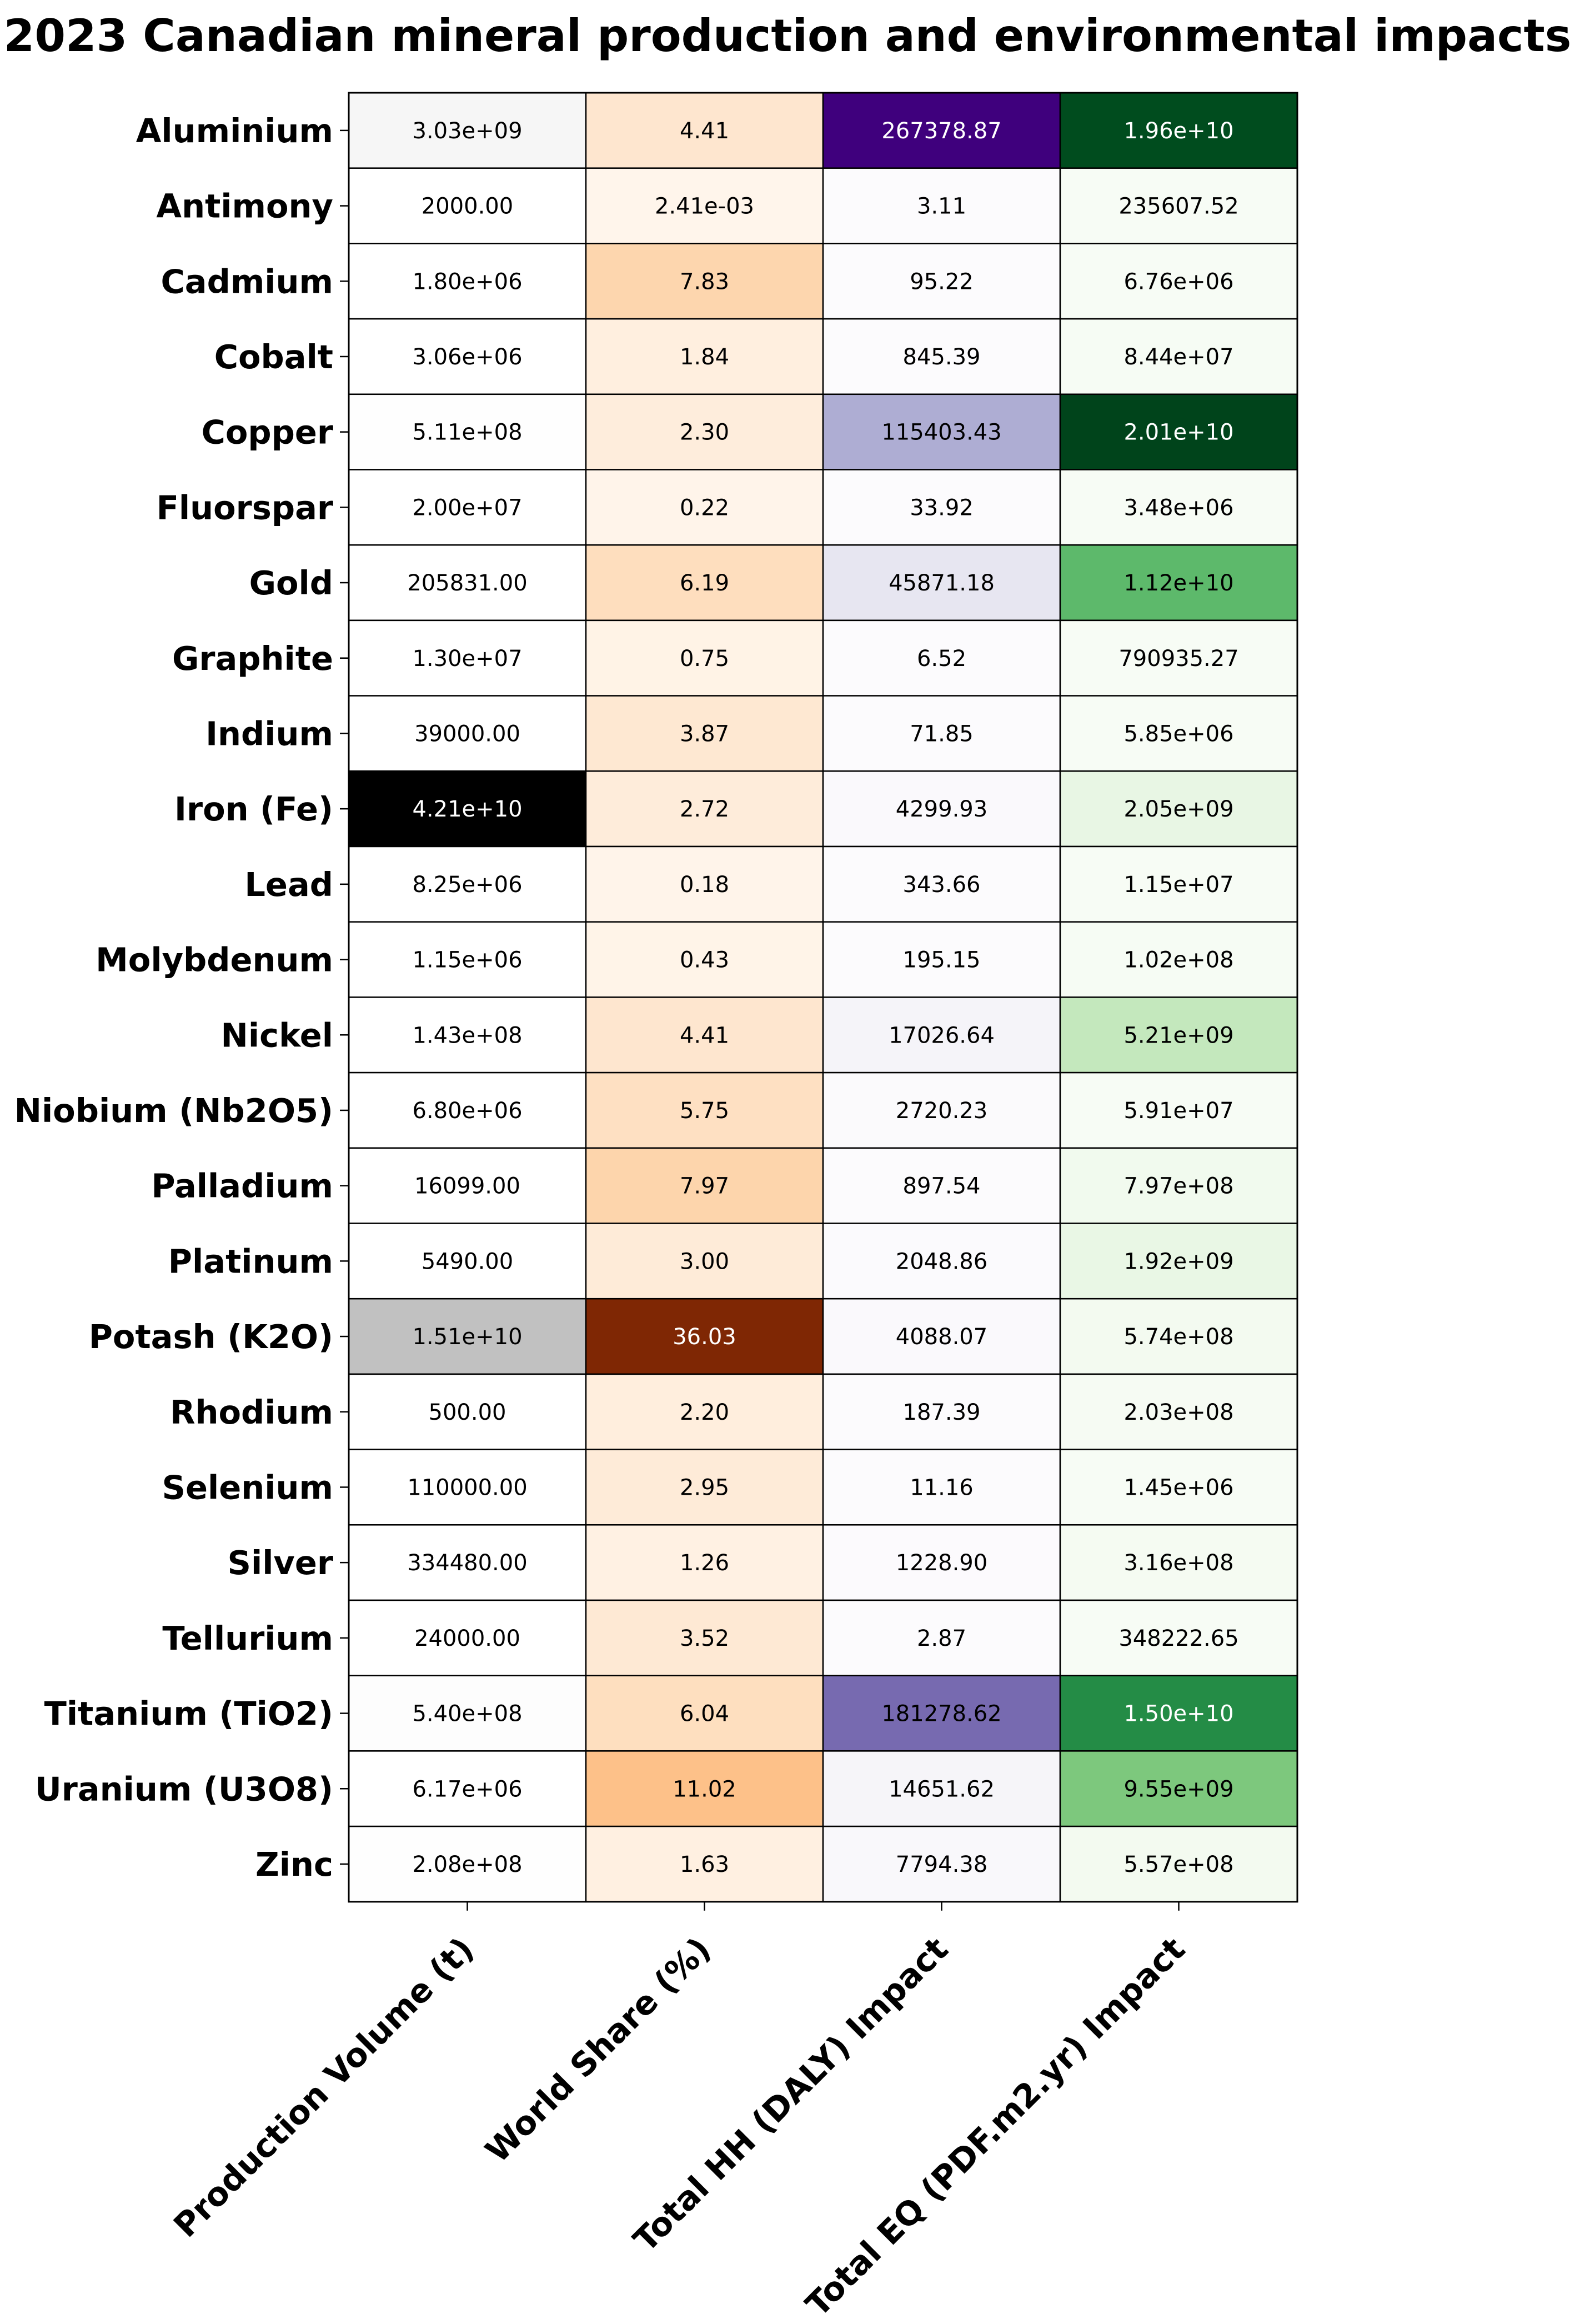 The image size is (1575, 2324). I want to click on cell-value-label: 110000.00, so click(467, 1487).